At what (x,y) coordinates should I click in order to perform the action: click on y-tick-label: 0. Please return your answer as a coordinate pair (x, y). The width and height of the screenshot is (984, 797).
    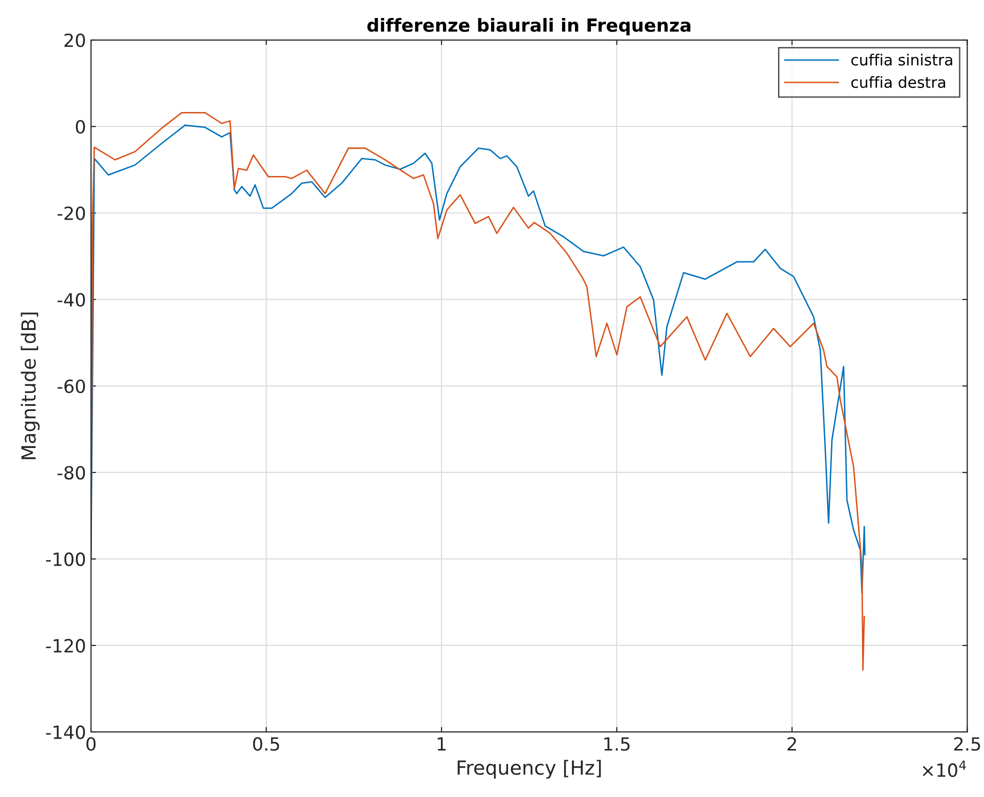
    Looking at the image, I should click on (80, 127).